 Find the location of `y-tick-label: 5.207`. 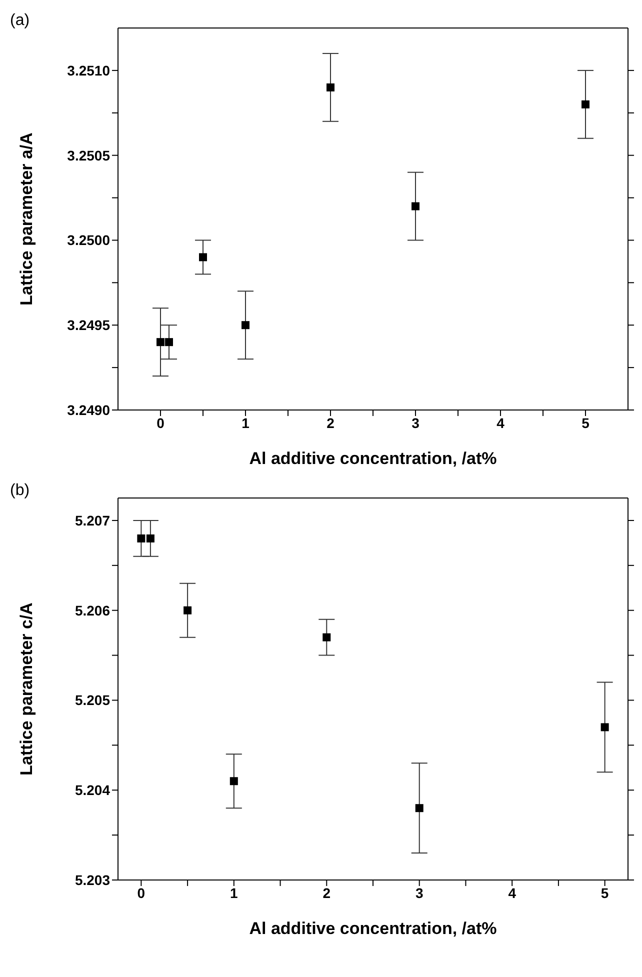

y-tick-label: 5.207 is located at coordinates (92, 520).